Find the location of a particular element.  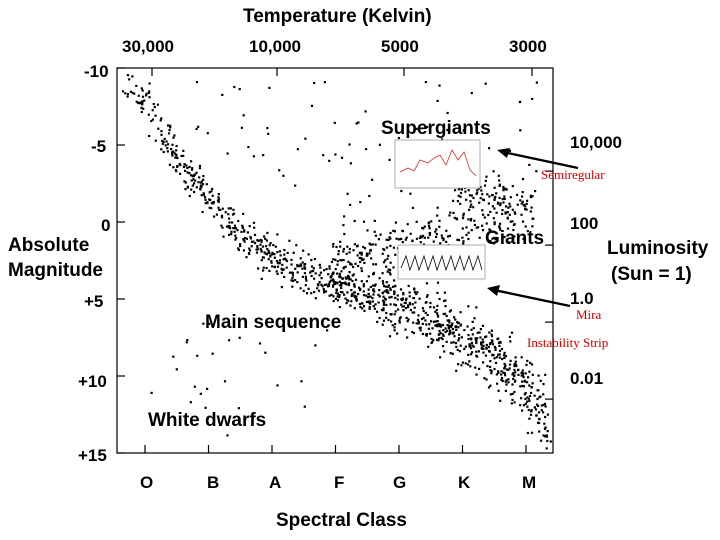

right-tick-001: 0.01 is located at coordinates (587, 378).